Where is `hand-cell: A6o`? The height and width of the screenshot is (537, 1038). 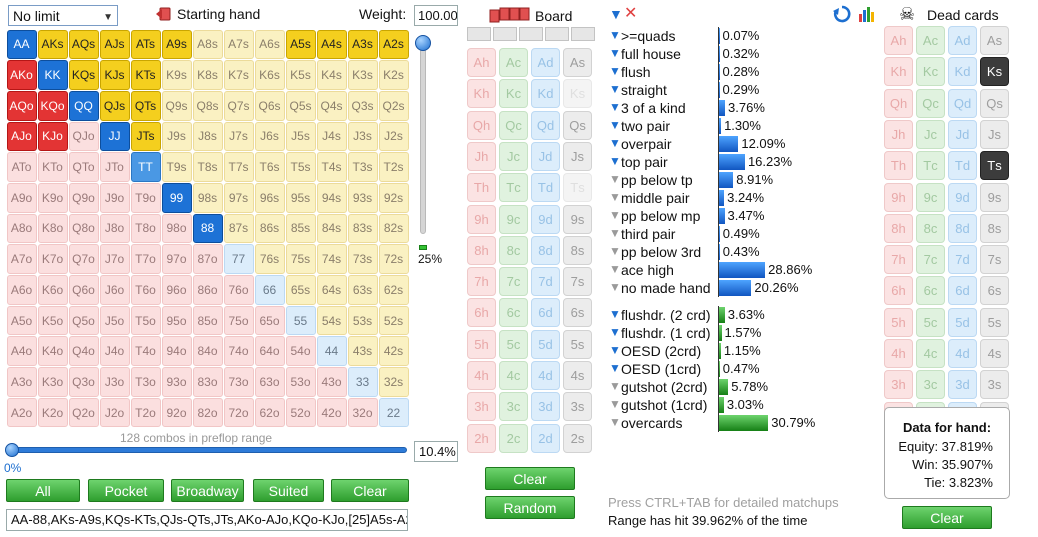 hand-cell: A6o is located at coordinates (21, 290).